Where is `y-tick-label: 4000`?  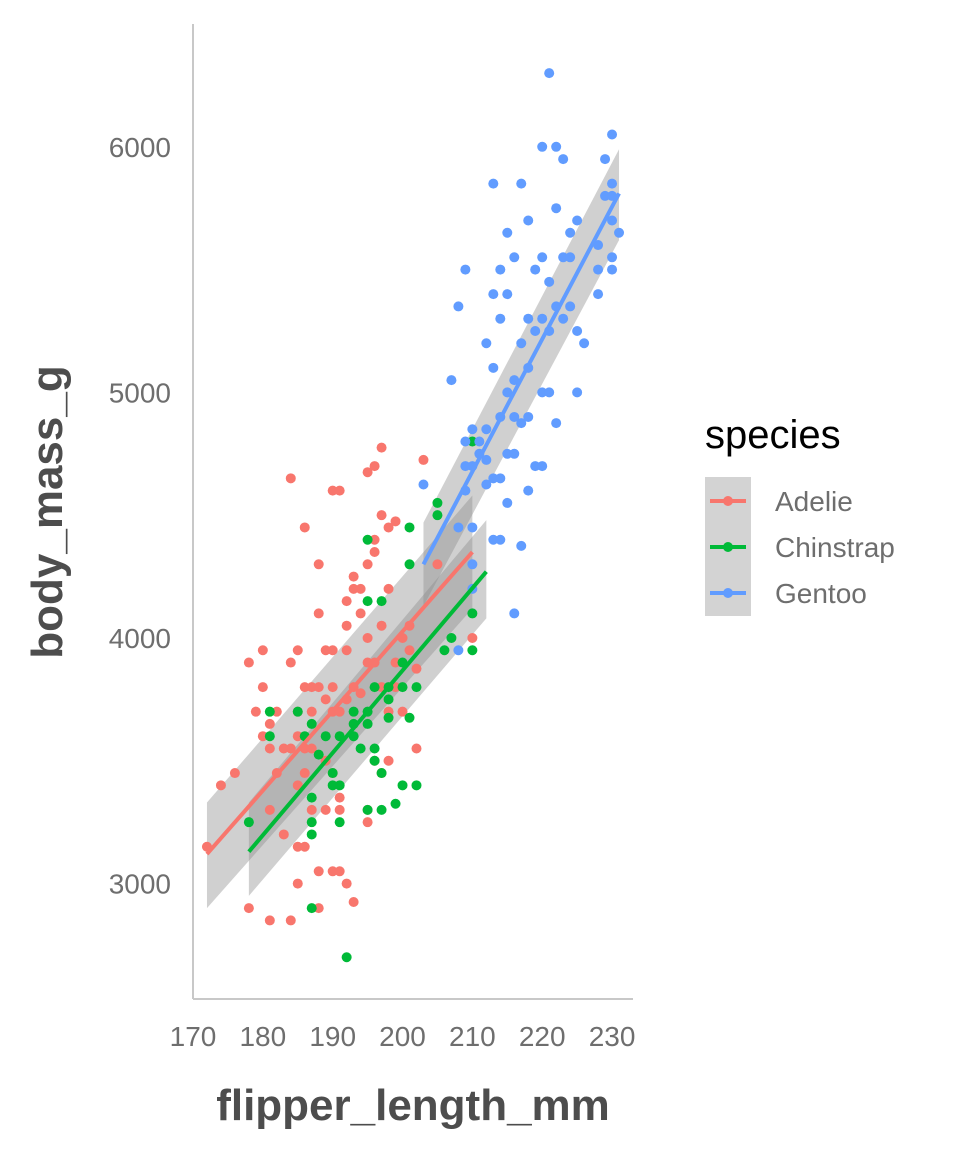 y-tick-label: 4000 is located at coordinates (140, 638).